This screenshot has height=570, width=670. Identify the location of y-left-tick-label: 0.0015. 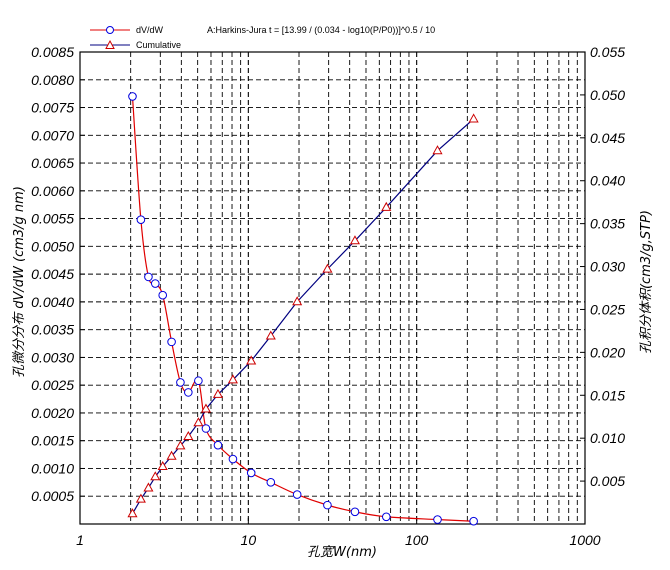
(52, 441).